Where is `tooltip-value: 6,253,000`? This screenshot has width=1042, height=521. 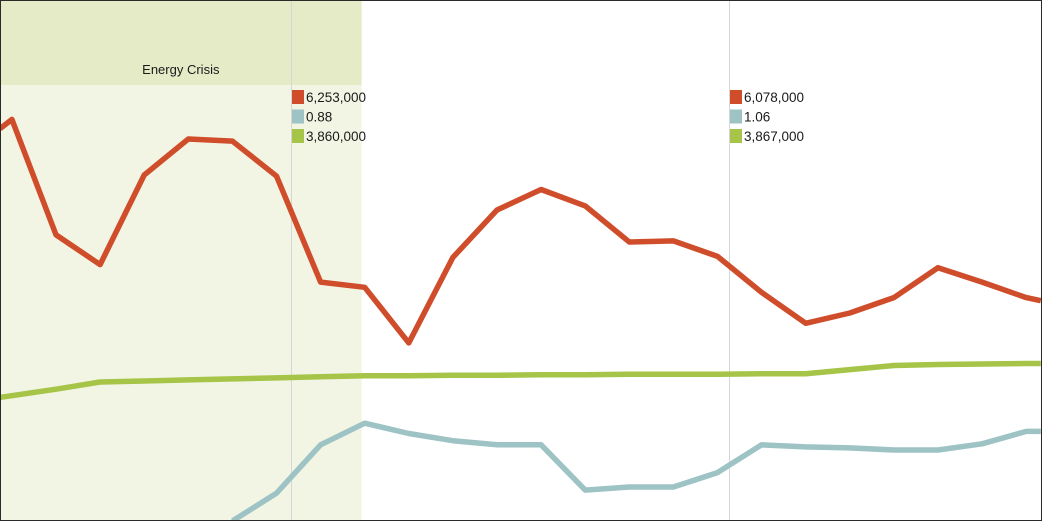
tooltip-value: 6,253,000 is located at coordinates (336, 97).